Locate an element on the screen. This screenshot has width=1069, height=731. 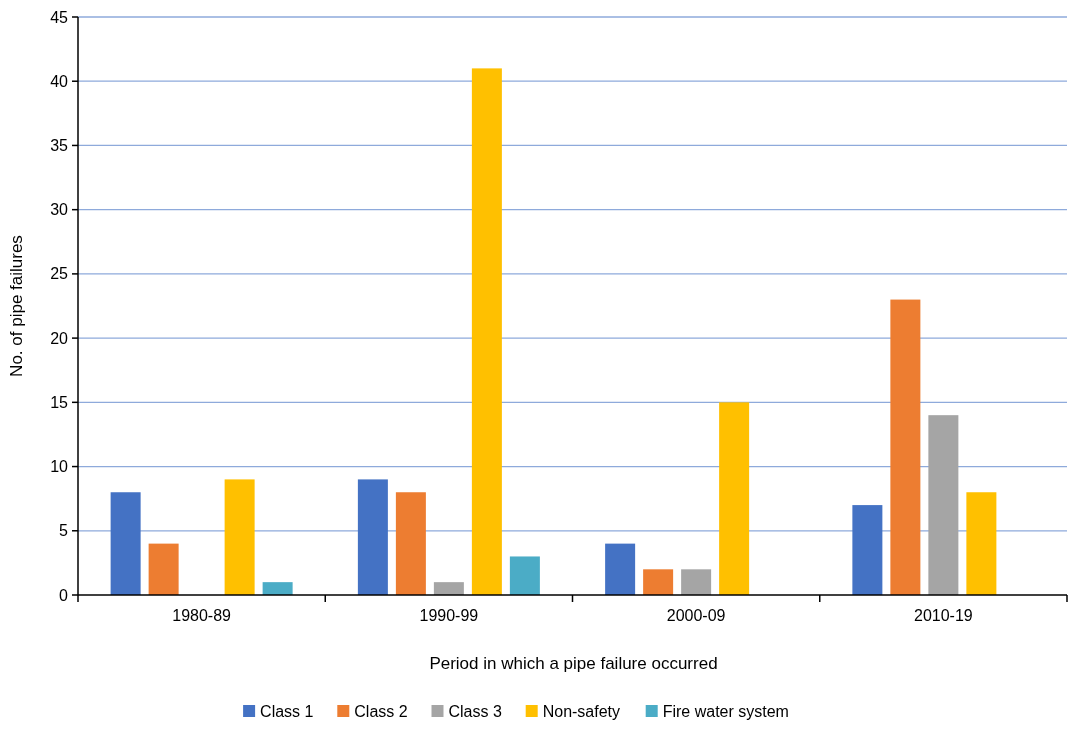
y-tick-label: 0 is located at coordinates (64, 595).